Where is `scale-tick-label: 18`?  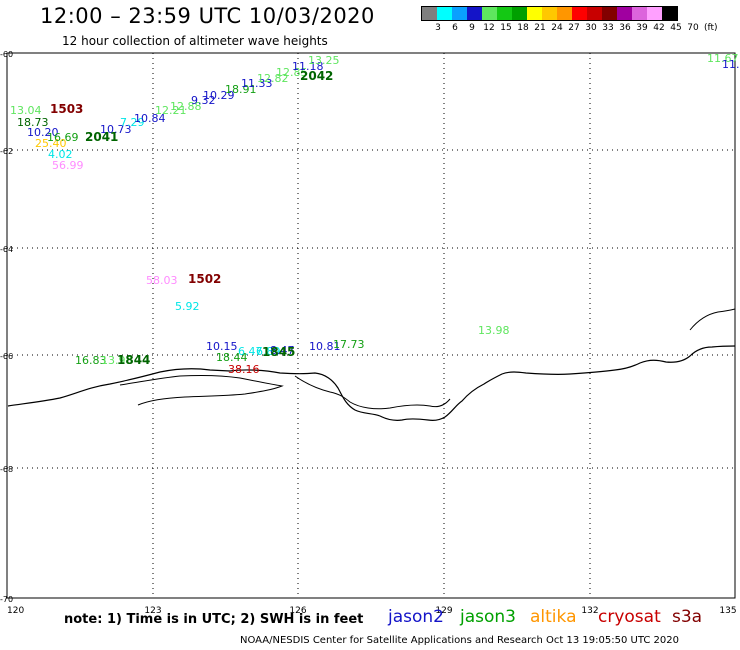 scale-tick-label: 18 is located at coordinates (523, 28).